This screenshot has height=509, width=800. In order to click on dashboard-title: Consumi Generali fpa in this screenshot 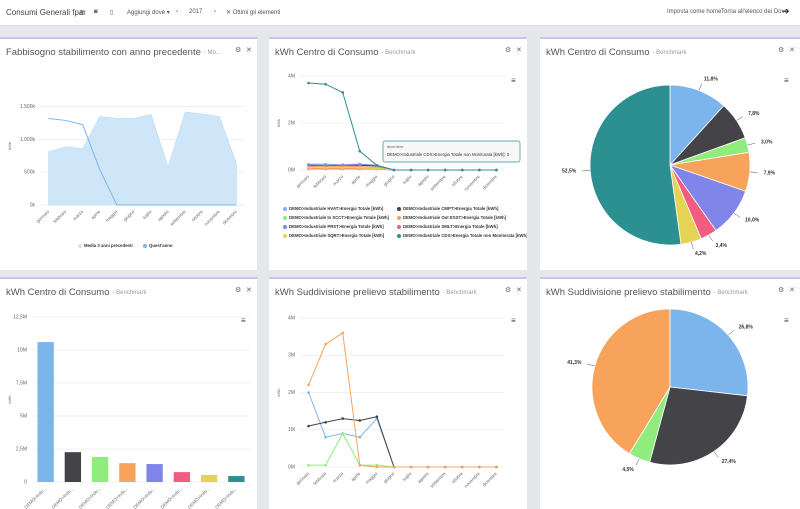, I will do `click(44, 12)`.